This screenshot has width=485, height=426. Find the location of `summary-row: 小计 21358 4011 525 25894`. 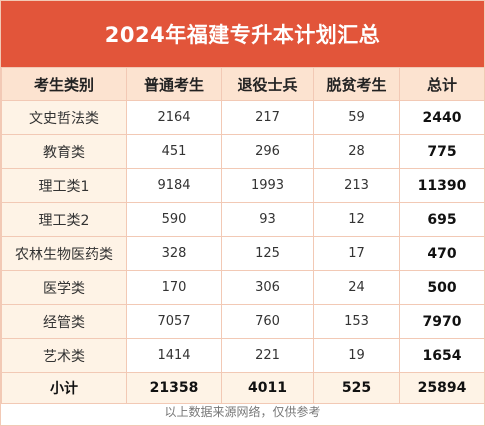

summary-row: 小计 21358 4011 525 25894 is located at coordinates (243, 388).